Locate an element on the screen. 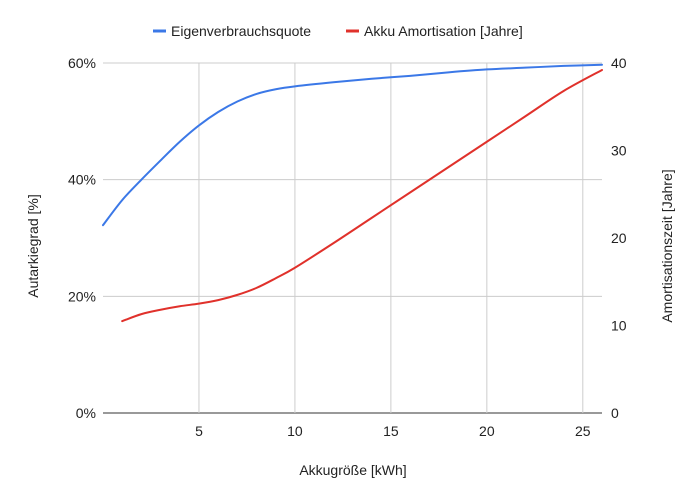 This screenshot has width=690, height=496. x-tick-label: 25 is located at coordinates (583, 431).